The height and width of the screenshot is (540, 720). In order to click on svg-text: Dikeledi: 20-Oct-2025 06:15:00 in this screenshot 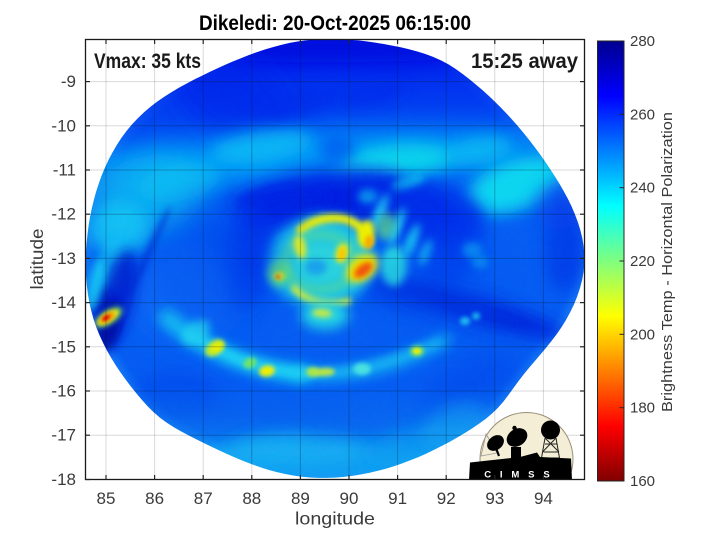, I will do `click(335, 23)`.